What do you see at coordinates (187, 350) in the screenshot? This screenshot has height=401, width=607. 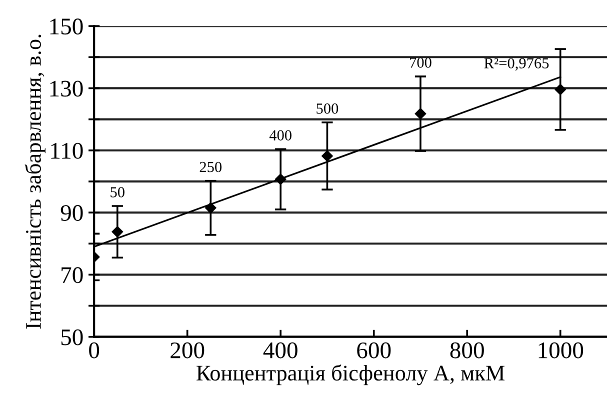 I see `x-tick-label: 200` at bounding box center [187, 350].